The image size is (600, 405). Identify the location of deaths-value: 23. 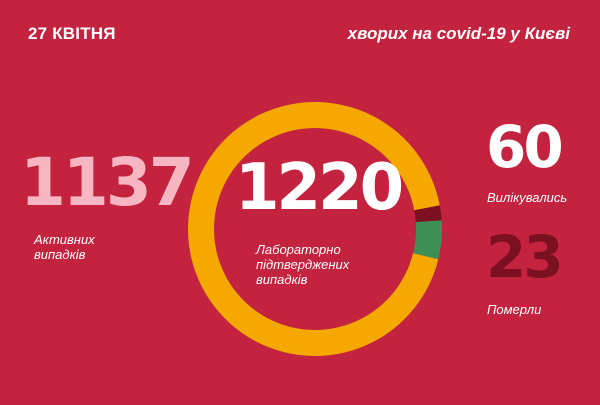
(525, 257).